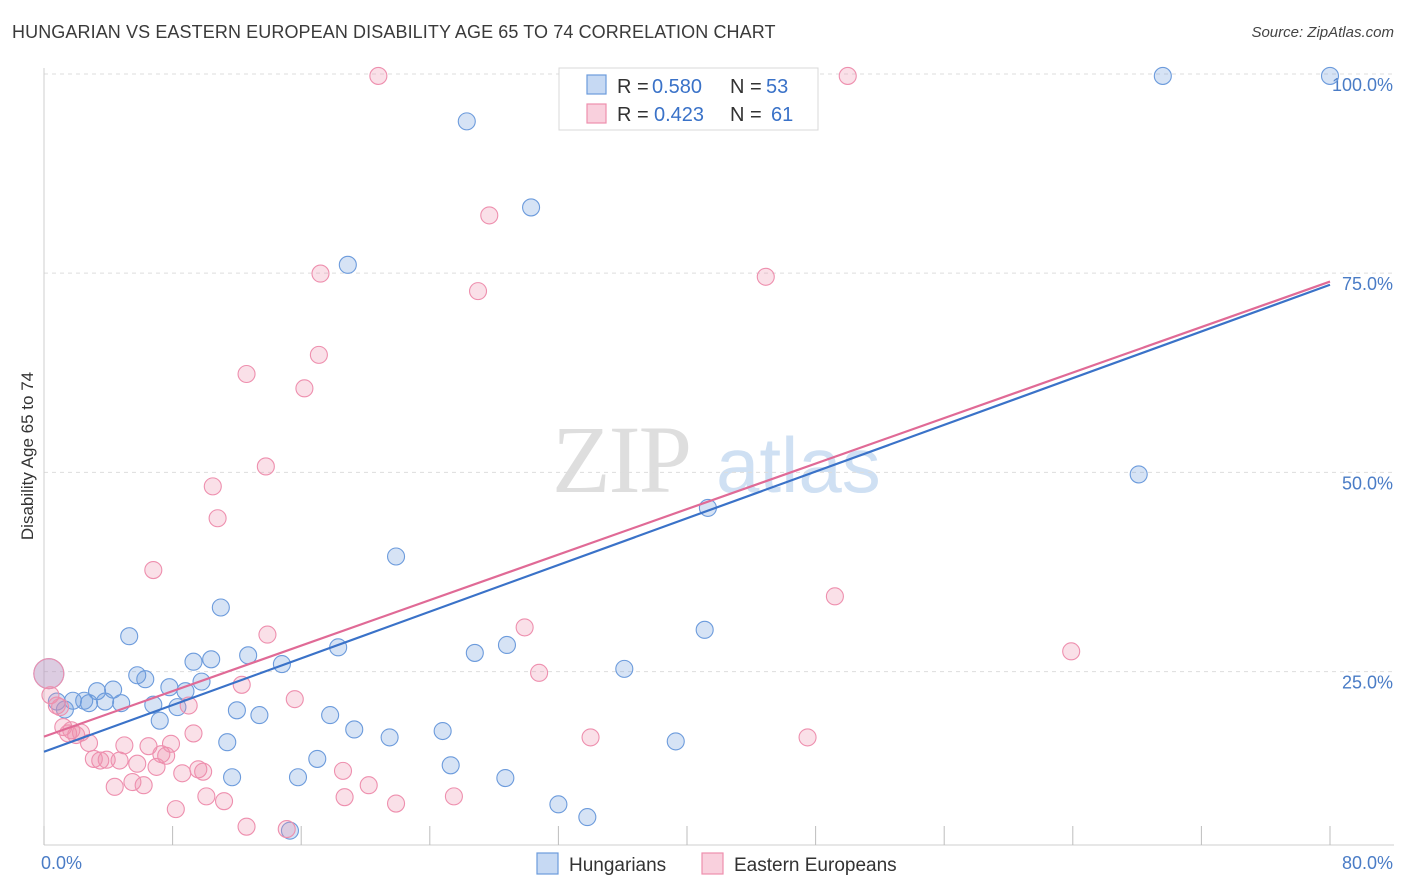 The width and height of the screenshot is (1406, 892). I want to click on y-tick-labels: 25.0% 50.0% 75.0% 100.0%, so click(1362, 384).